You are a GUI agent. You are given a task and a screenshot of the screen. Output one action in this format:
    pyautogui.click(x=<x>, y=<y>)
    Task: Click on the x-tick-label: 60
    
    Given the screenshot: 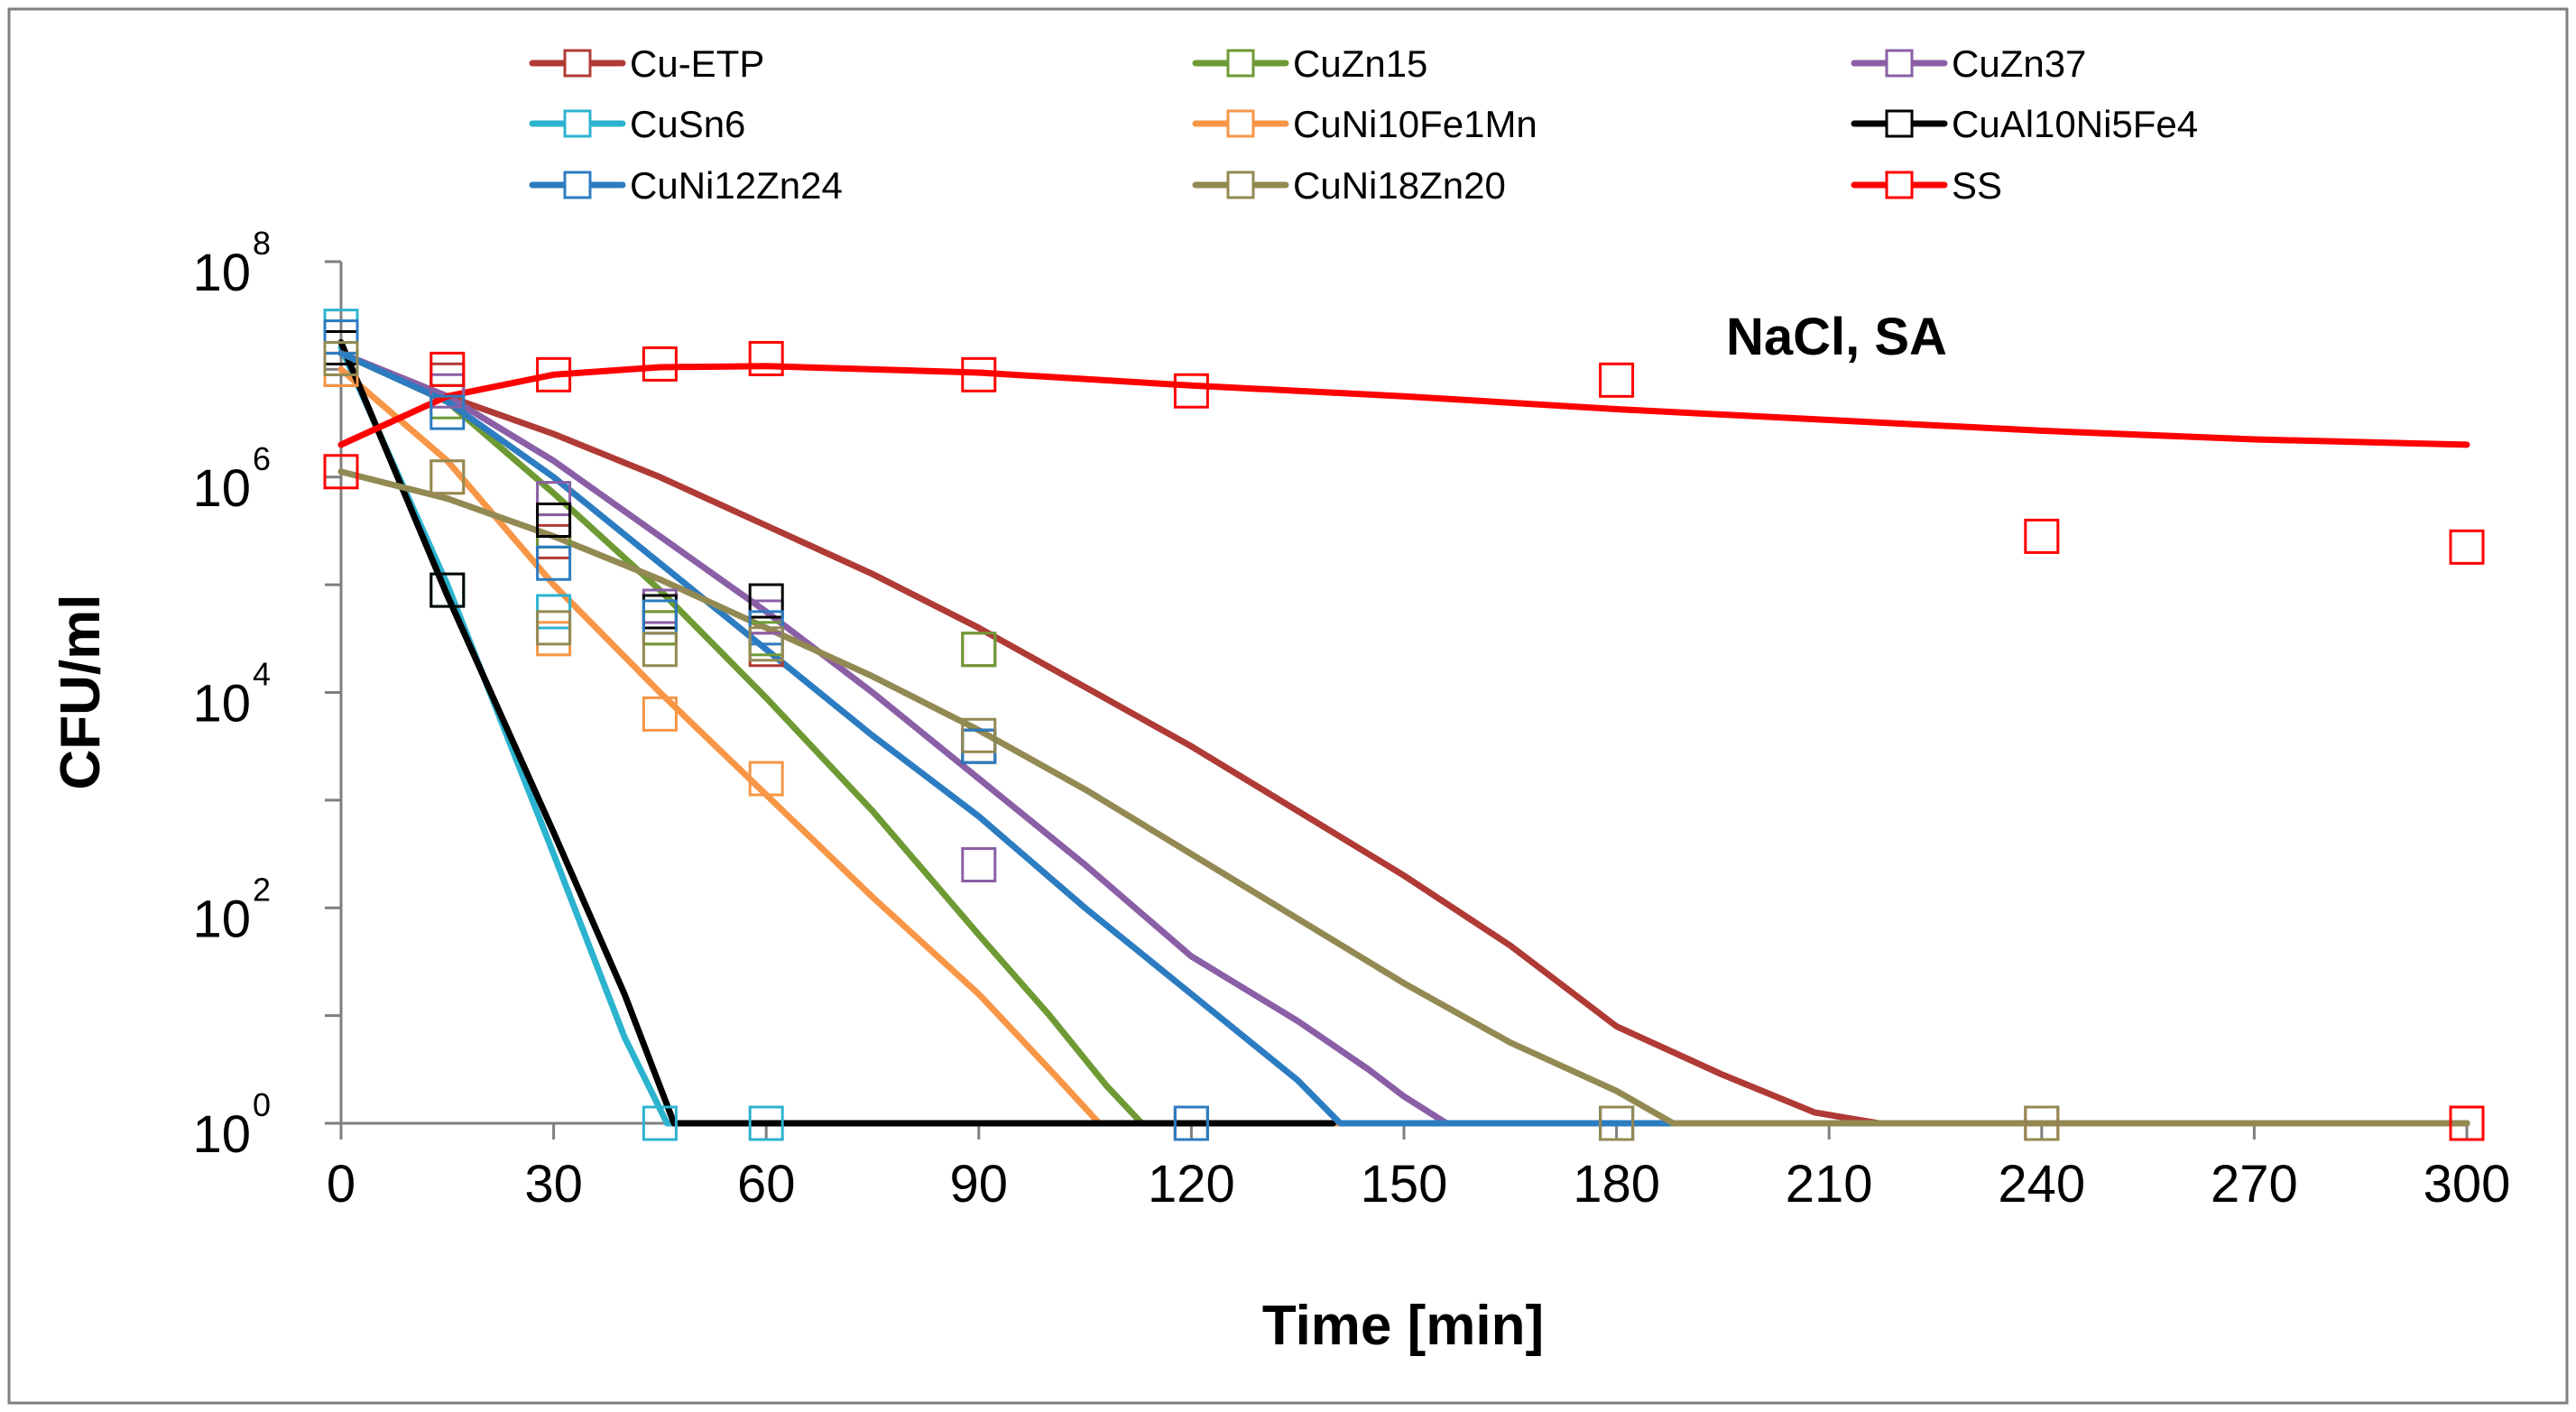 What is the action you would take?
    pyautogui.click(x=766, y=1184)
    